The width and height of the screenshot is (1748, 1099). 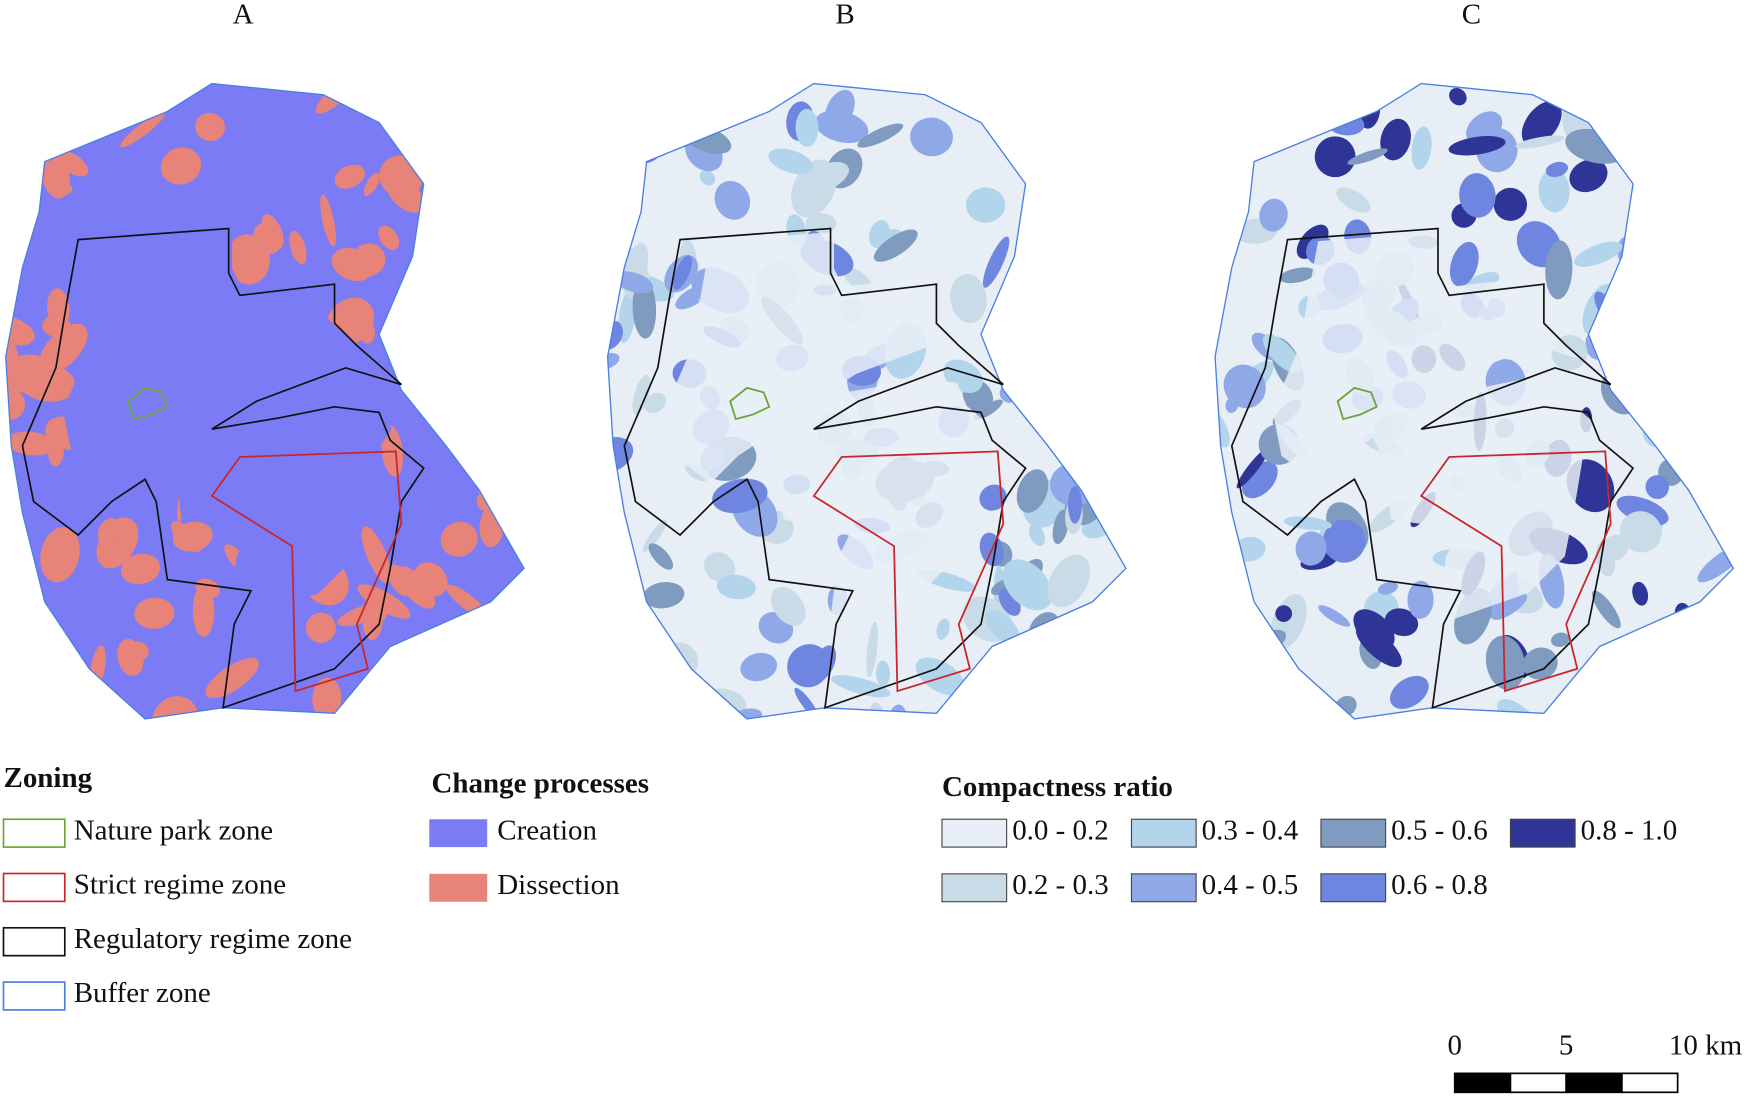 I want to click on panel-label: A, so click(x=243, y=15).